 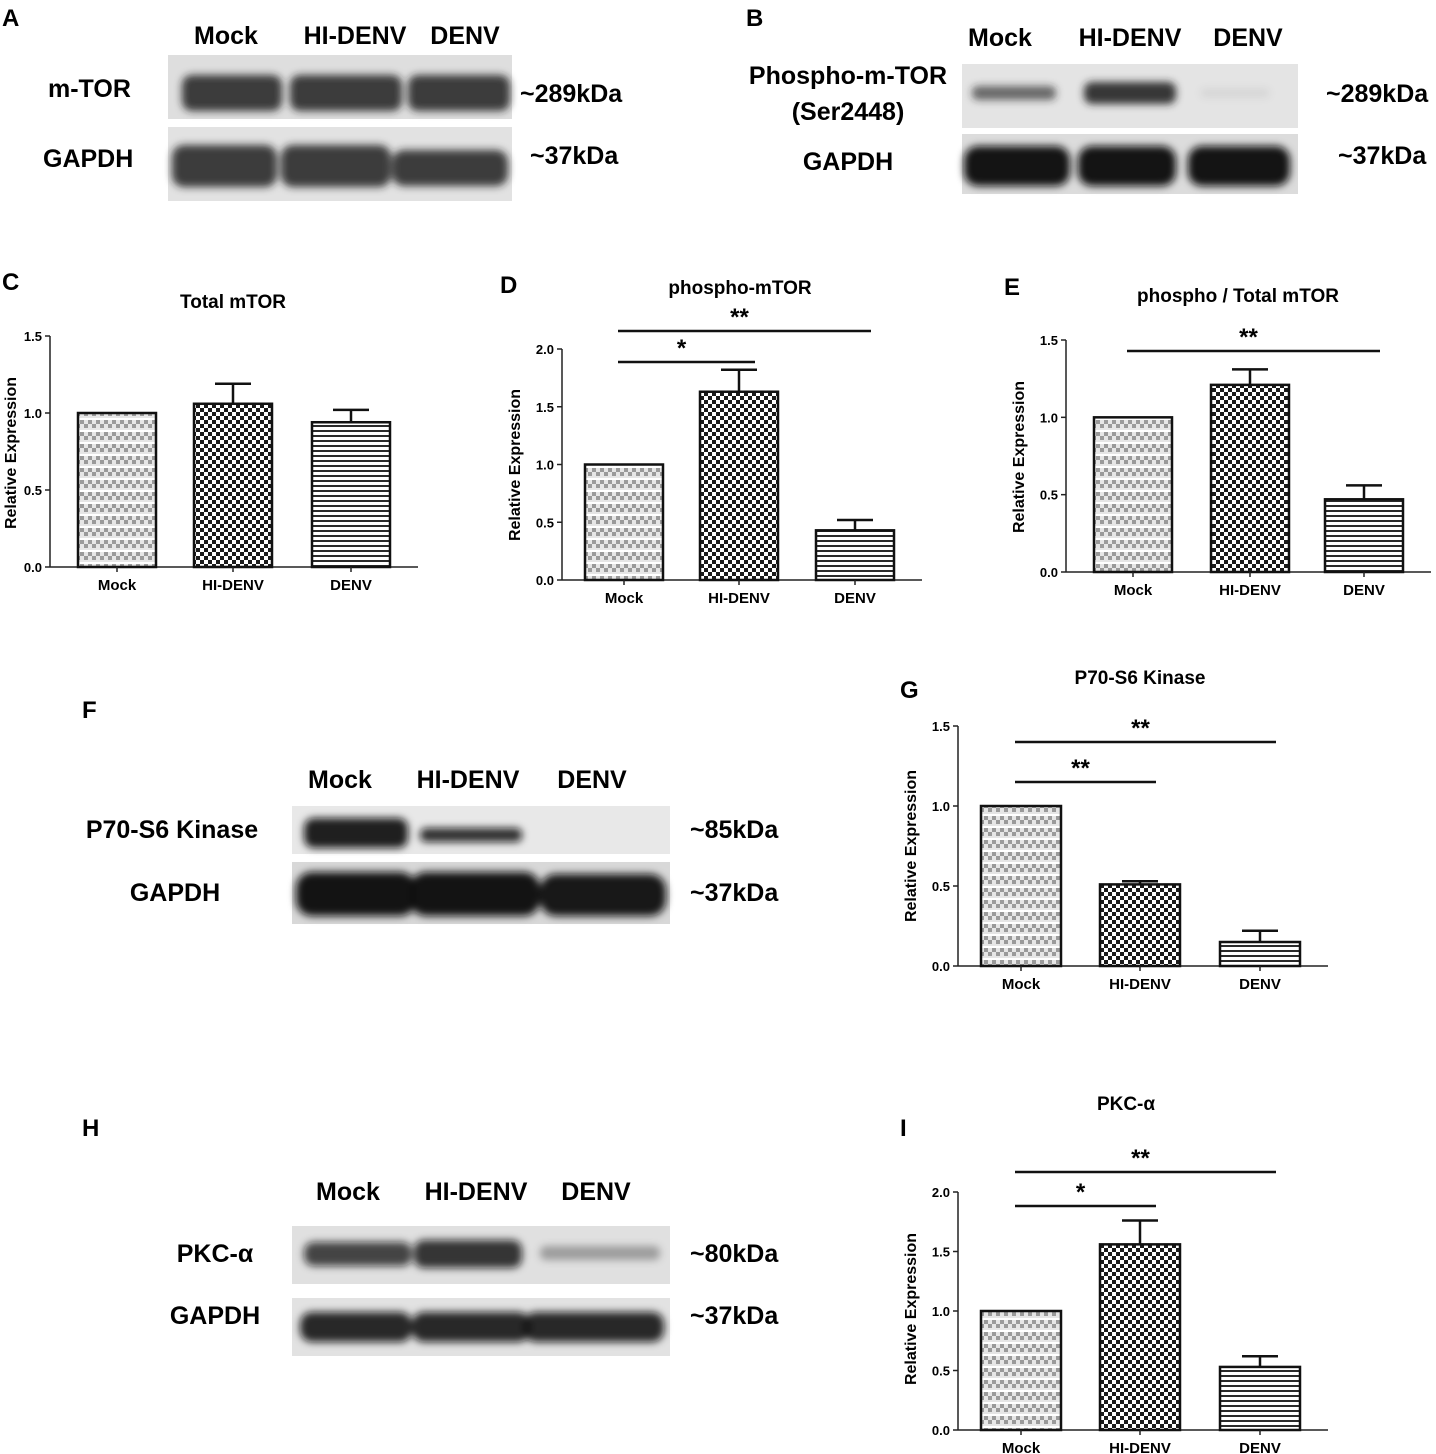 I want to click on blot-size-label: ~37kDa, so click(x=734, y=893).